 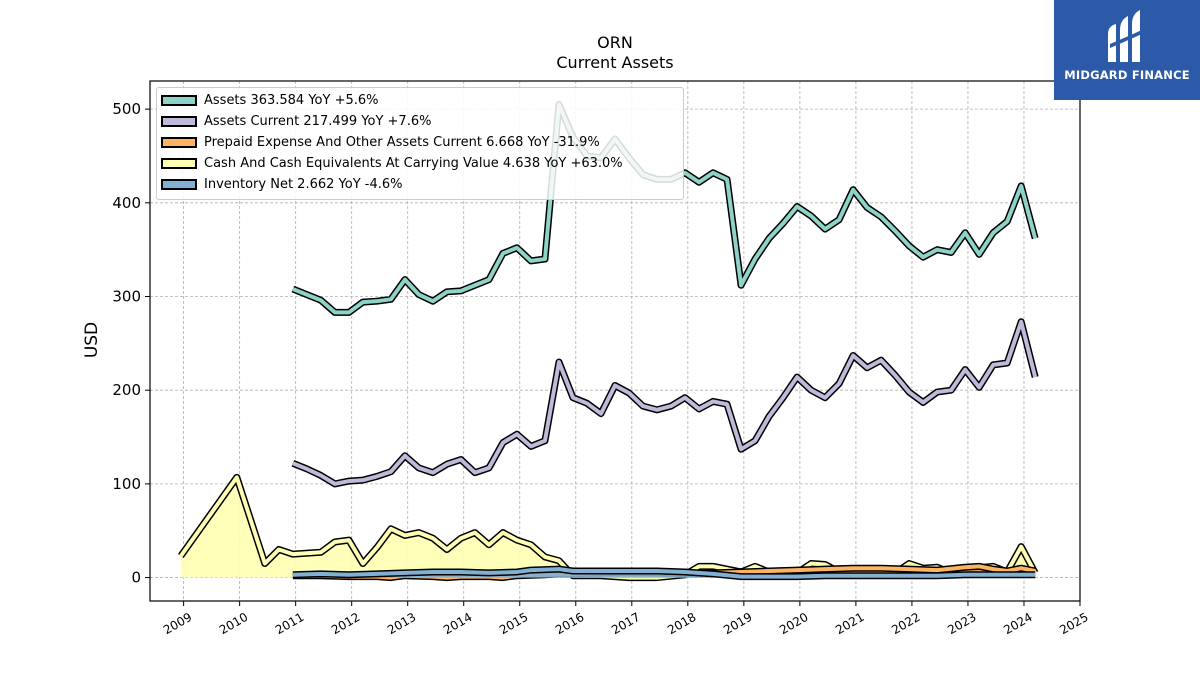 What do you see at coordinates (92, 340) in the screenshot?
I see `y-axis-label: USD` at bounding box center [92, 340].